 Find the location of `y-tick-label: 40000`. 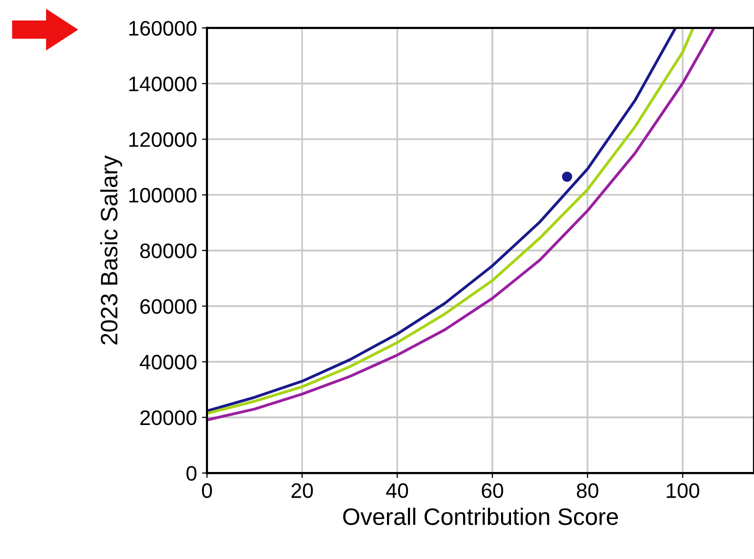

y-tick-label: 40000 is located at coordinates (168, 362).